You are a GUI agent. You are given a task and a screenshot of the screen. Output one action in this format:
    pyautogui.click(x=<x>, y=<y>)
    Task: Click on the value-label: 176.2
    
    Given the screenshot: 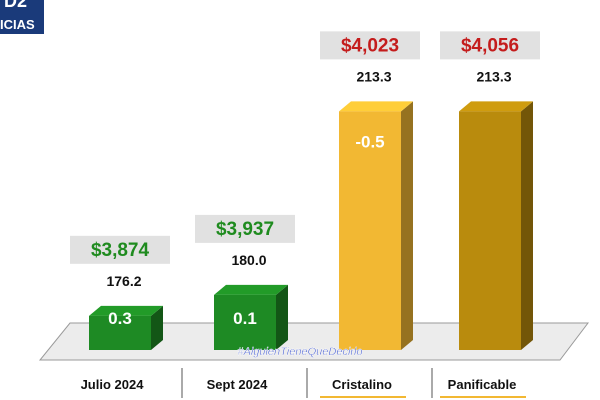 What is the action you would take?
    pyautogui.click(x=123, y=281)
    